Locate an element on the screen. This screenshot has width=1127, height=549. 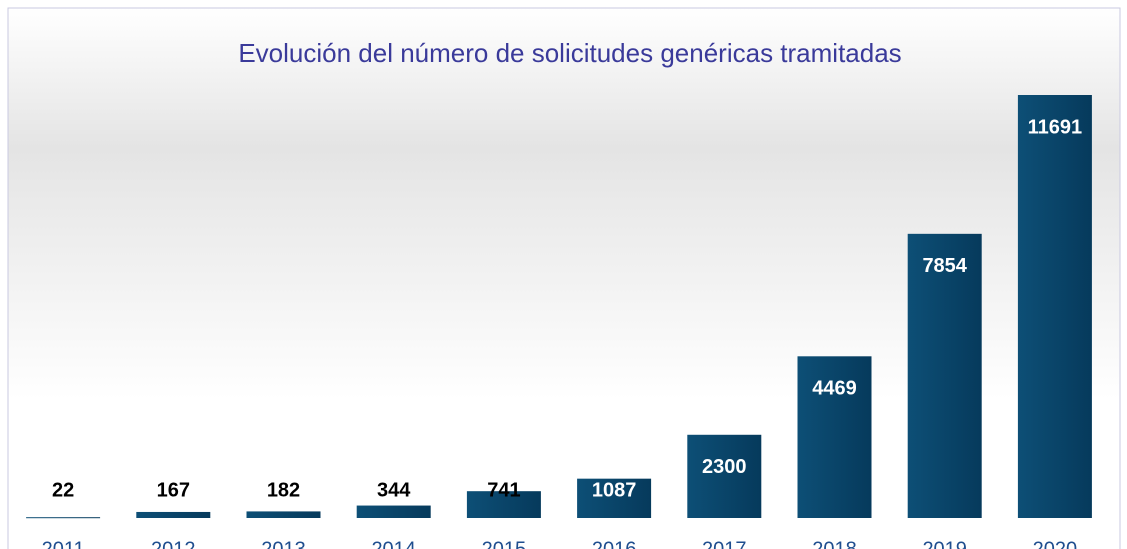
x-tick-label: 2018 is located at coordinates (834, 543).